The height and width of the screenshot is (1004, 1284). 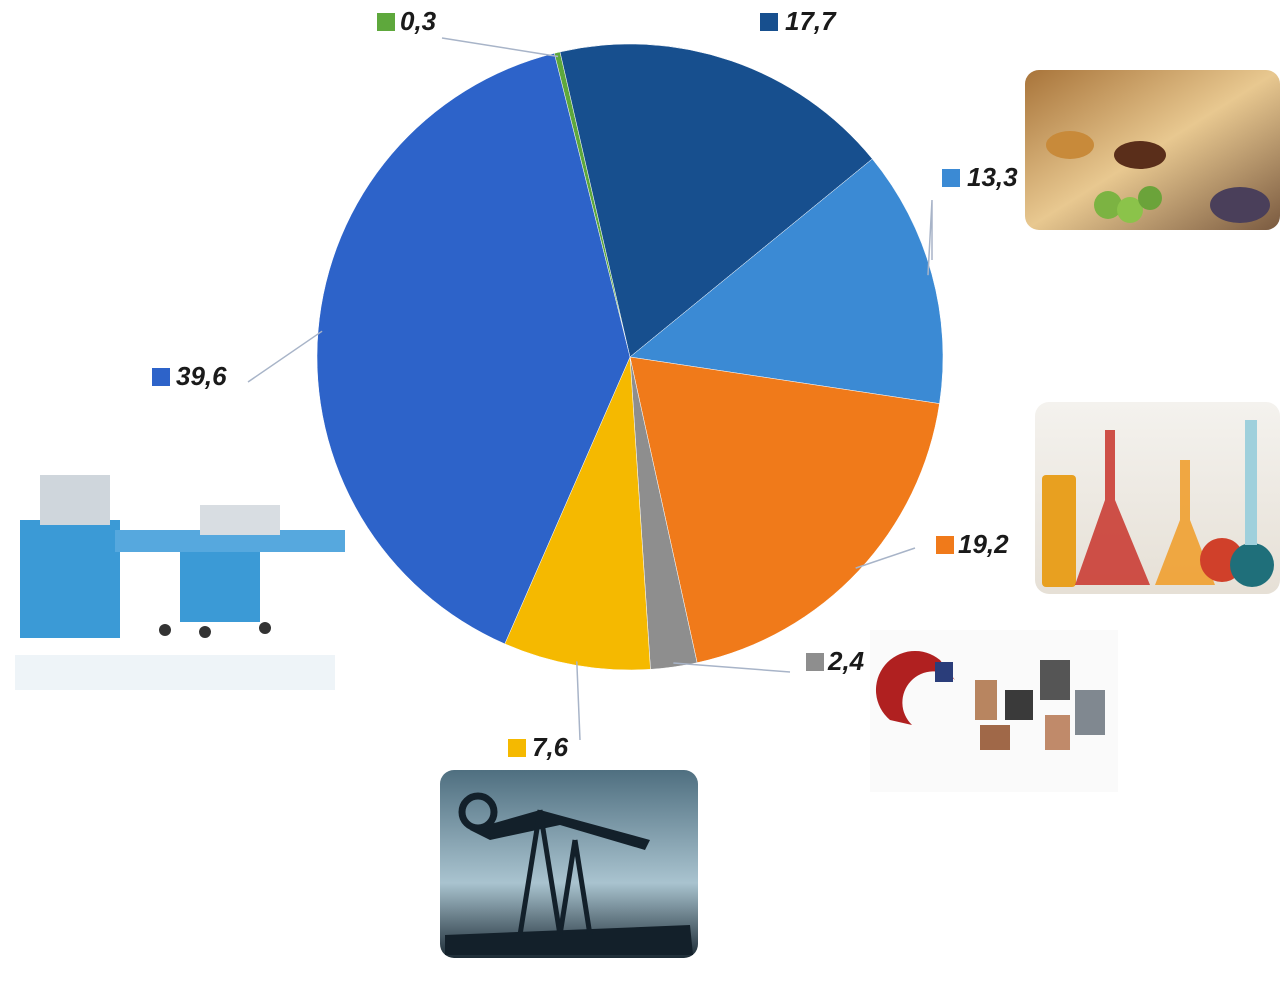 I want to click on data-label: 2,4, so click(x=846, y=661).